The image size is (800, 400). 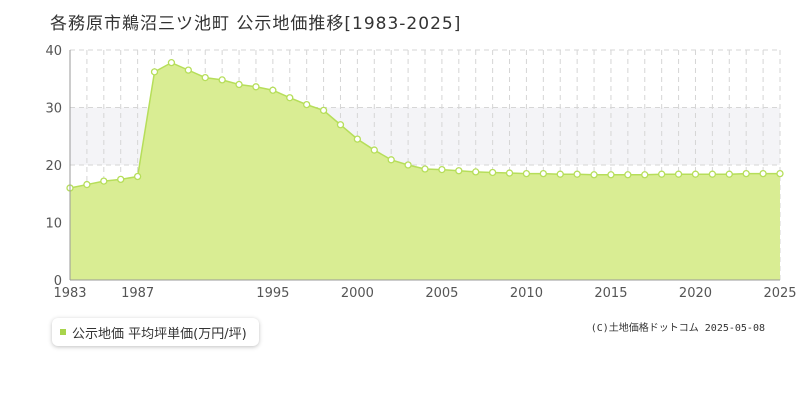 What do you see at coordinates (272, 293) in the screenshot?
I see `x-tick-label: 1995` at bounding box center [272, 293].